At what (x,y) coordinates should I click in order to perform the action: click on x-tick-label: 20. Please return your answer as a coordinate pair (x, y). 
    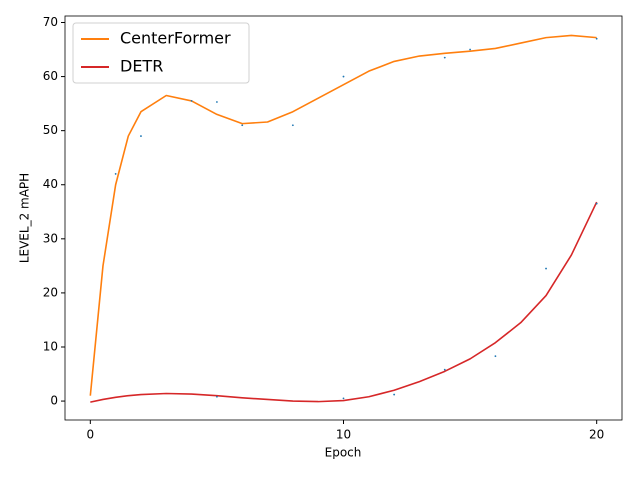
    Looking at the image, I should click on (596, 435).